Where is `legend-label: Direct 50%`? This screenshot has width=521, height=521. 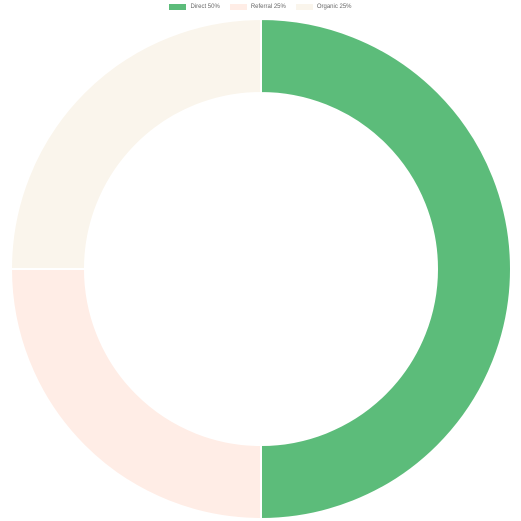
legend-label: Direct 50% is located at coordinates (205, 7).